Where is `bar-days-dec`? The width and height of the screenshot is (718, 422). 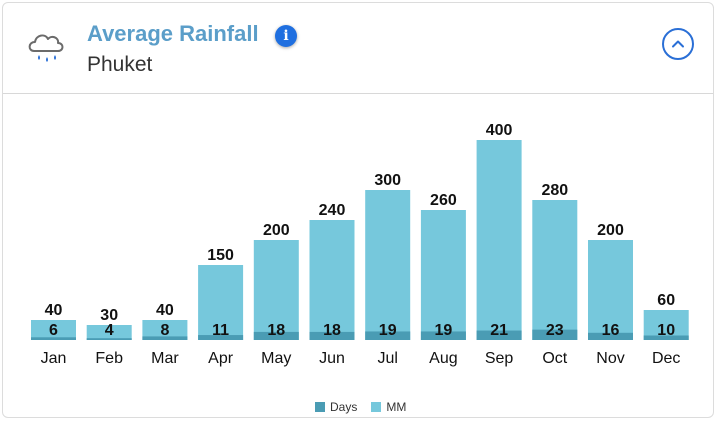
bar-days-dec is located at coordinates (666, 338).